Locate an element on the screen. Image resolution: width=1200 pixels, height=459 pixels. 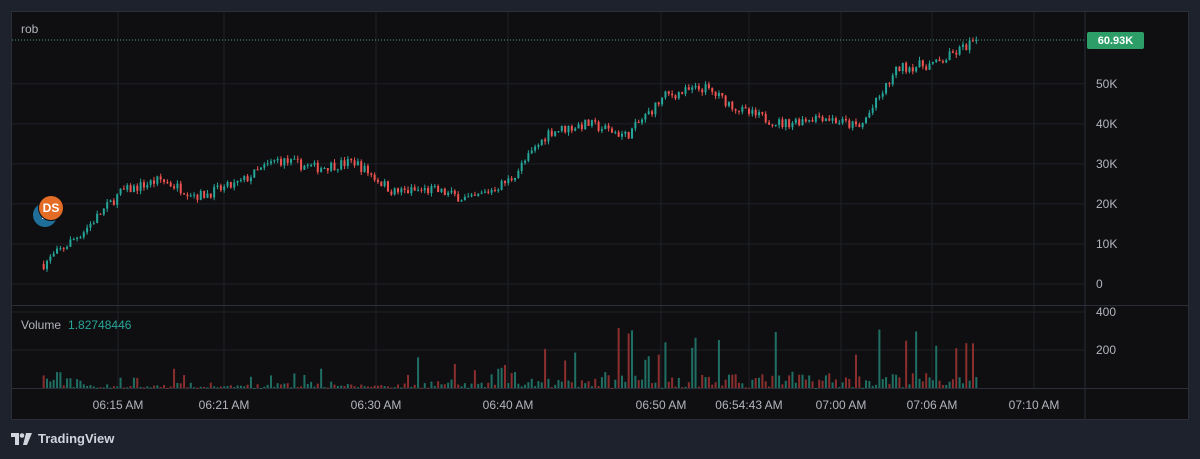
tradingview-logo: TradingView is located at coordinates (62, 438).